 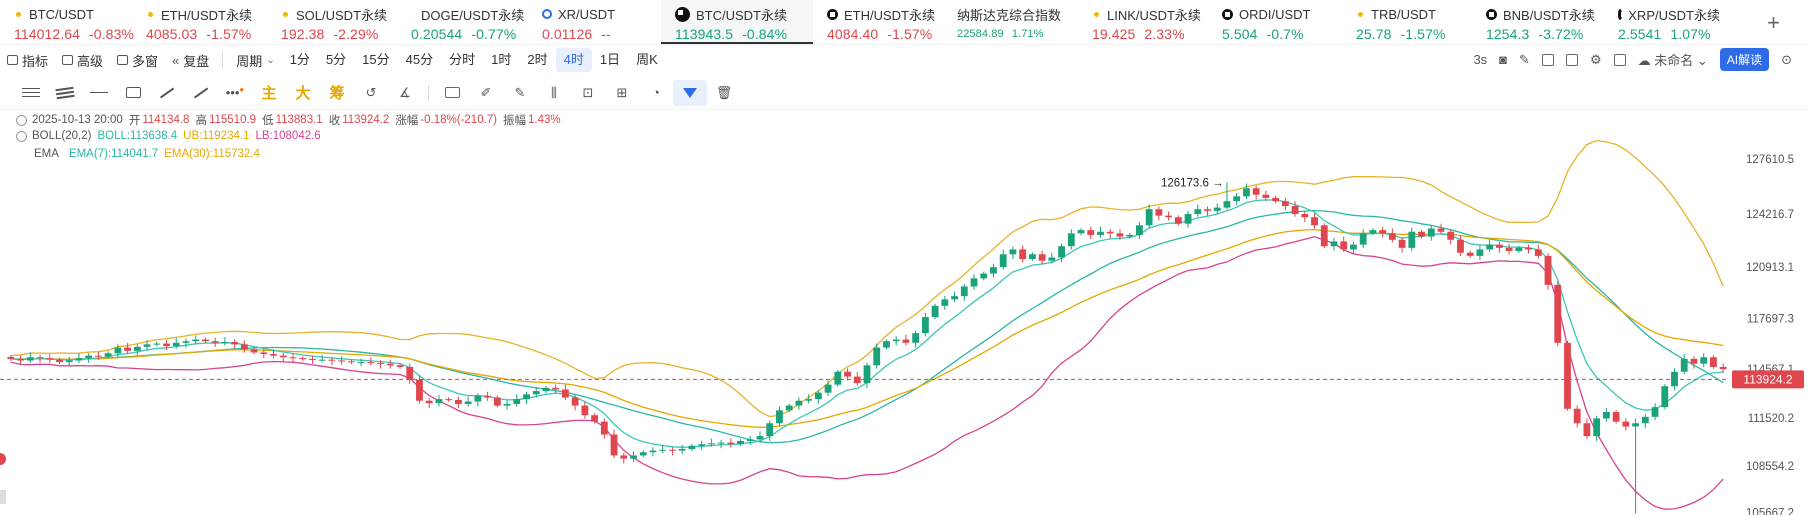 What do you see at coordinates (190, 60) in the screenshot?
I see `replay-button: «复盘` at bounding box center [190, 60].